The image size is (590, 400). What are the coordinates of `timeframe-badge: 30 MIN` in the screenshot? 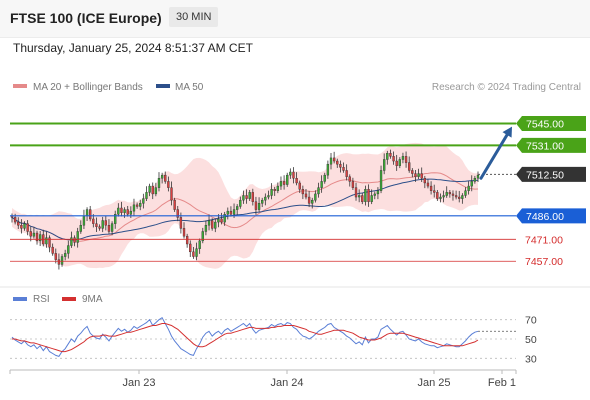 It's located at (194, 17).